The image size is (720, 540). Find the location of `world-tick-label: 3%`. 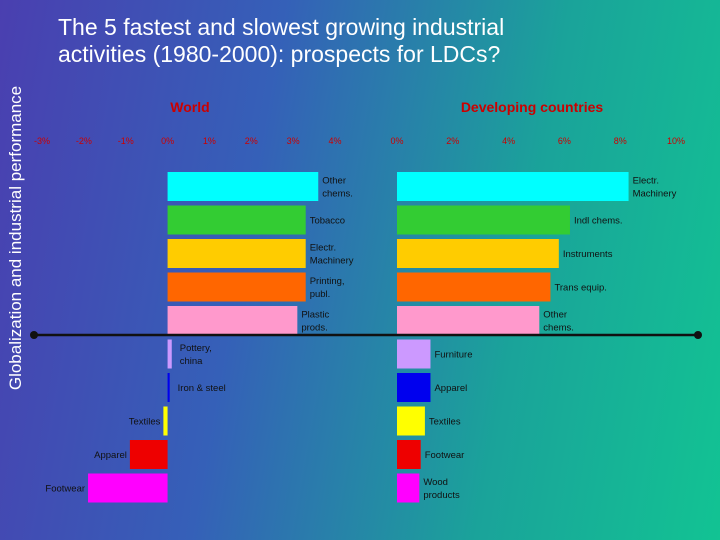

world-tick-label: 3% is located at coordinates (293, 141).